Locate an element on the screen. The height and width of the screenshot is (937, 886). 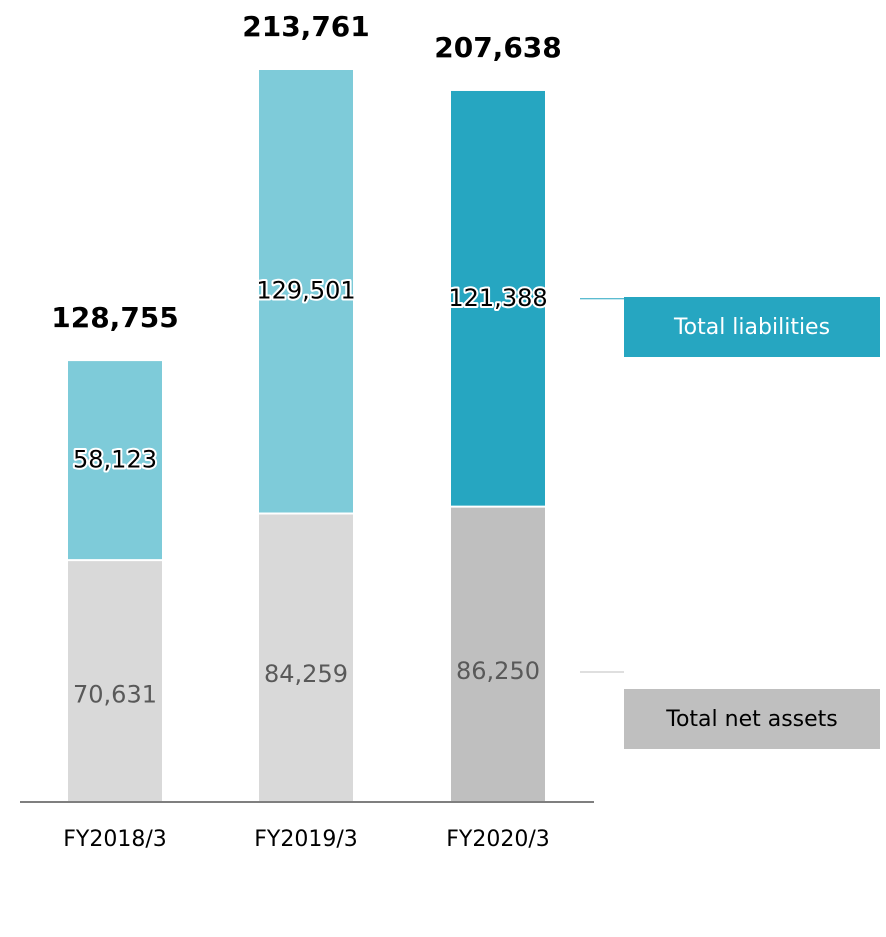
x-tick-label-2: FY2019/3 is located at coordinates (306, 839).